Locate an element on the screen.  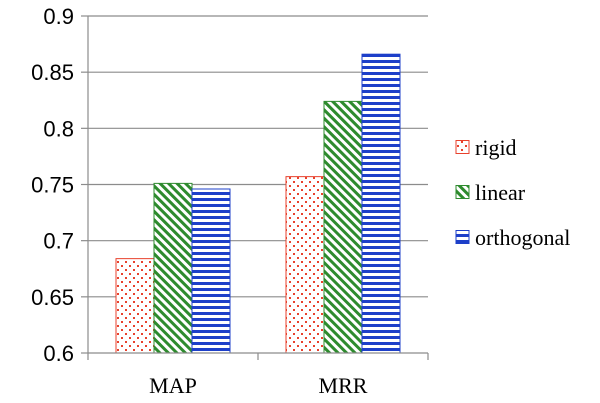
legend: rigid linear orthogonal is located at coordinates (512, 192).